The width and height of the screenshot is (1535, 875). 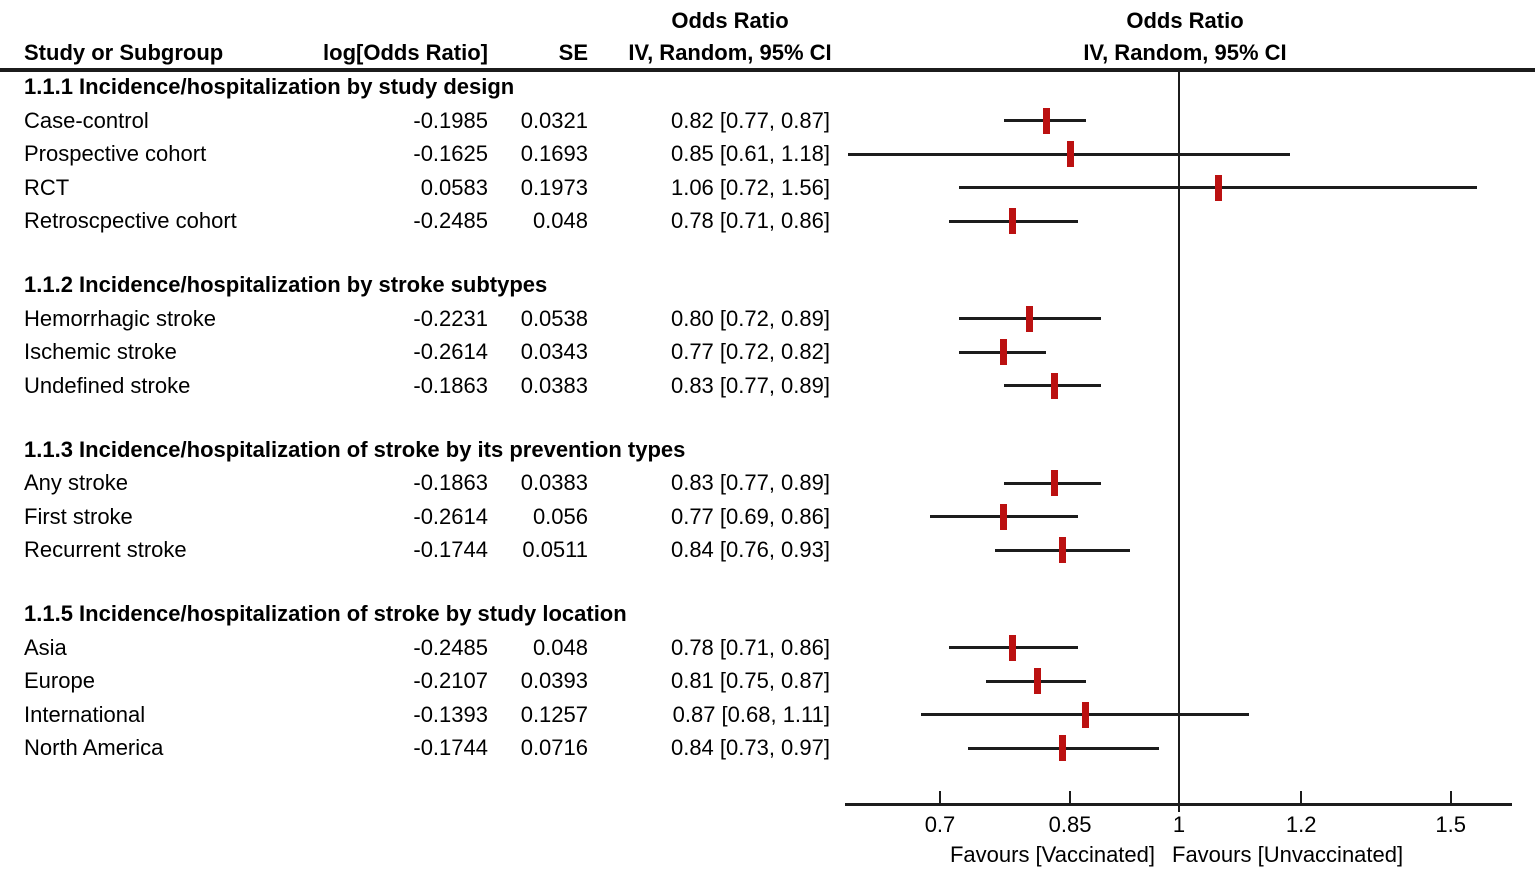 I want to click on log-odds-ratio-value: 0.0583, so click(x=454, y=187).